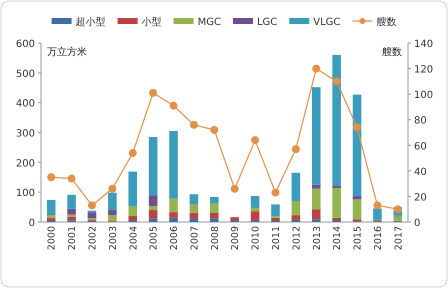  I want to click on y2-axis-title: 艘数, so click(392, 52).